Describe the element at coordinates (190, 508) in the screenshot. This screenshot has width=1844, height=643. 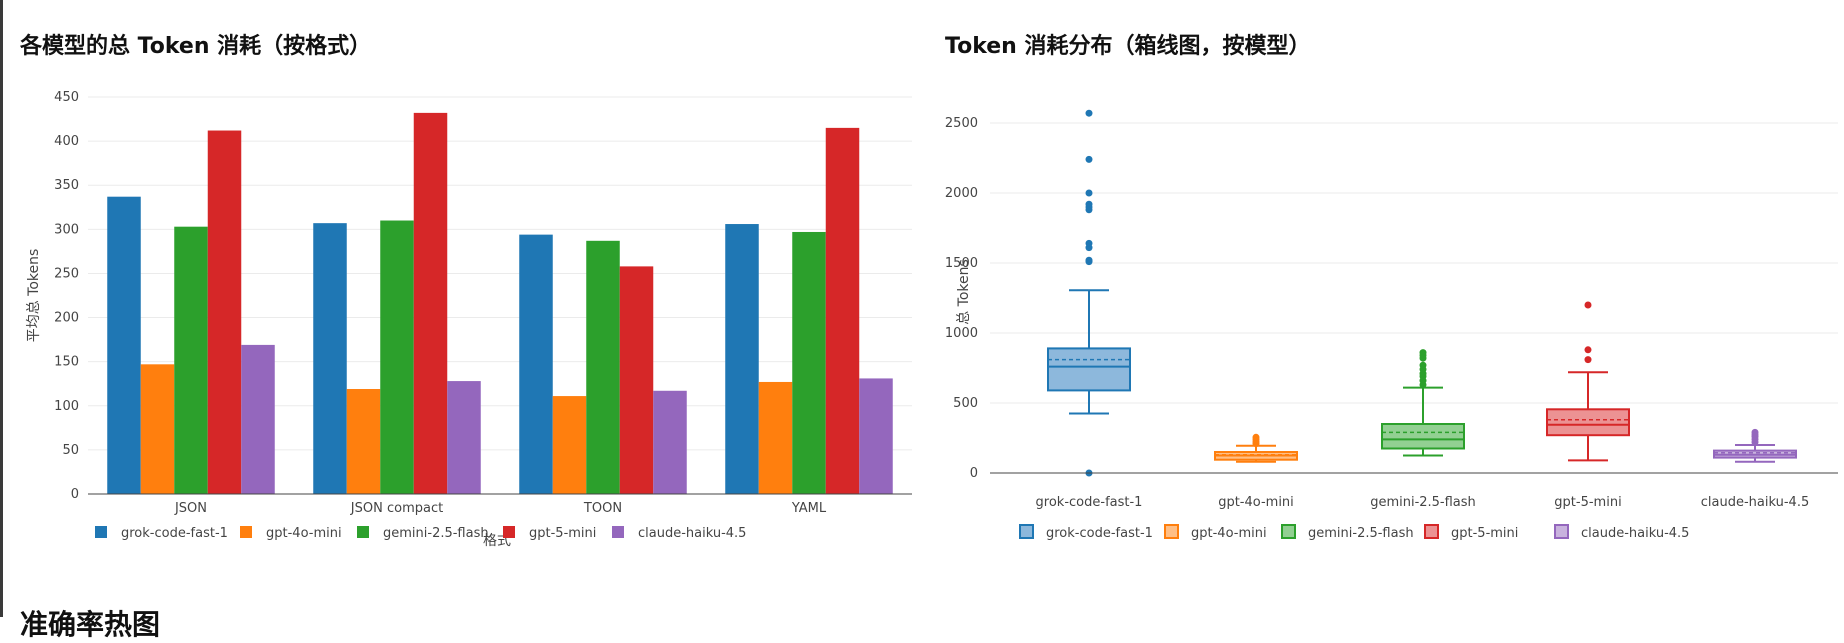
I see `x-tick-label: JSON` at that location.